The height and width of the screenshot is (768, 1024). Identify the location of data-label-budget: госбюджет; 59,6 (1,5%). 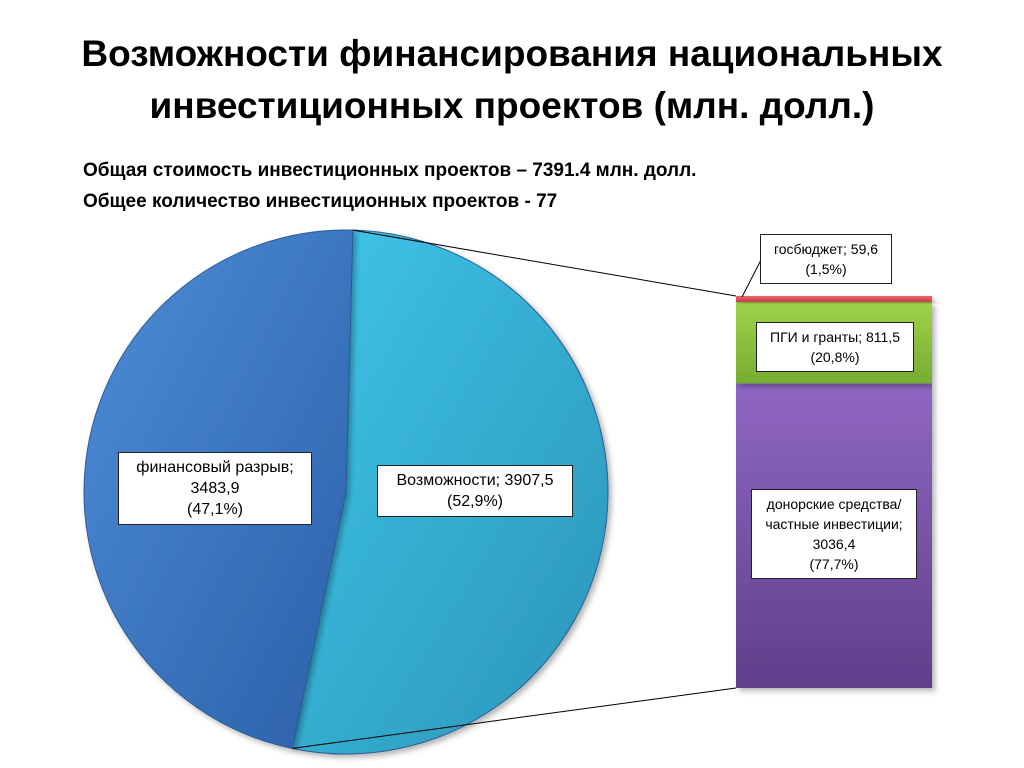
(826, 259).